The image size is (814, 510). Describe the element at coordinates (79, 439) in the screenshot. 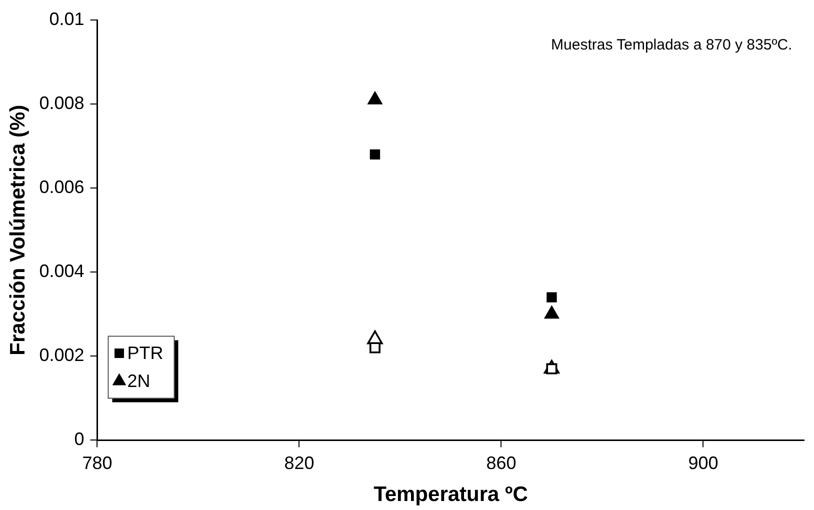

I see `y-tick-label: 0` at that location.